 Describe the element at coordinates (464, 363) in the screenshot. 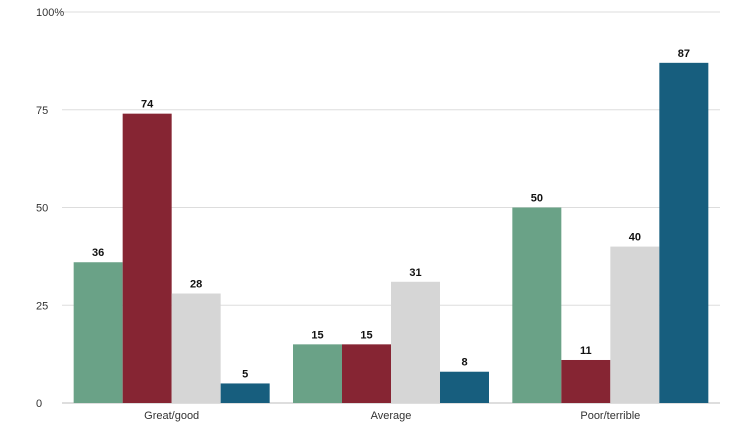

I see `data-label: 8` at that location.